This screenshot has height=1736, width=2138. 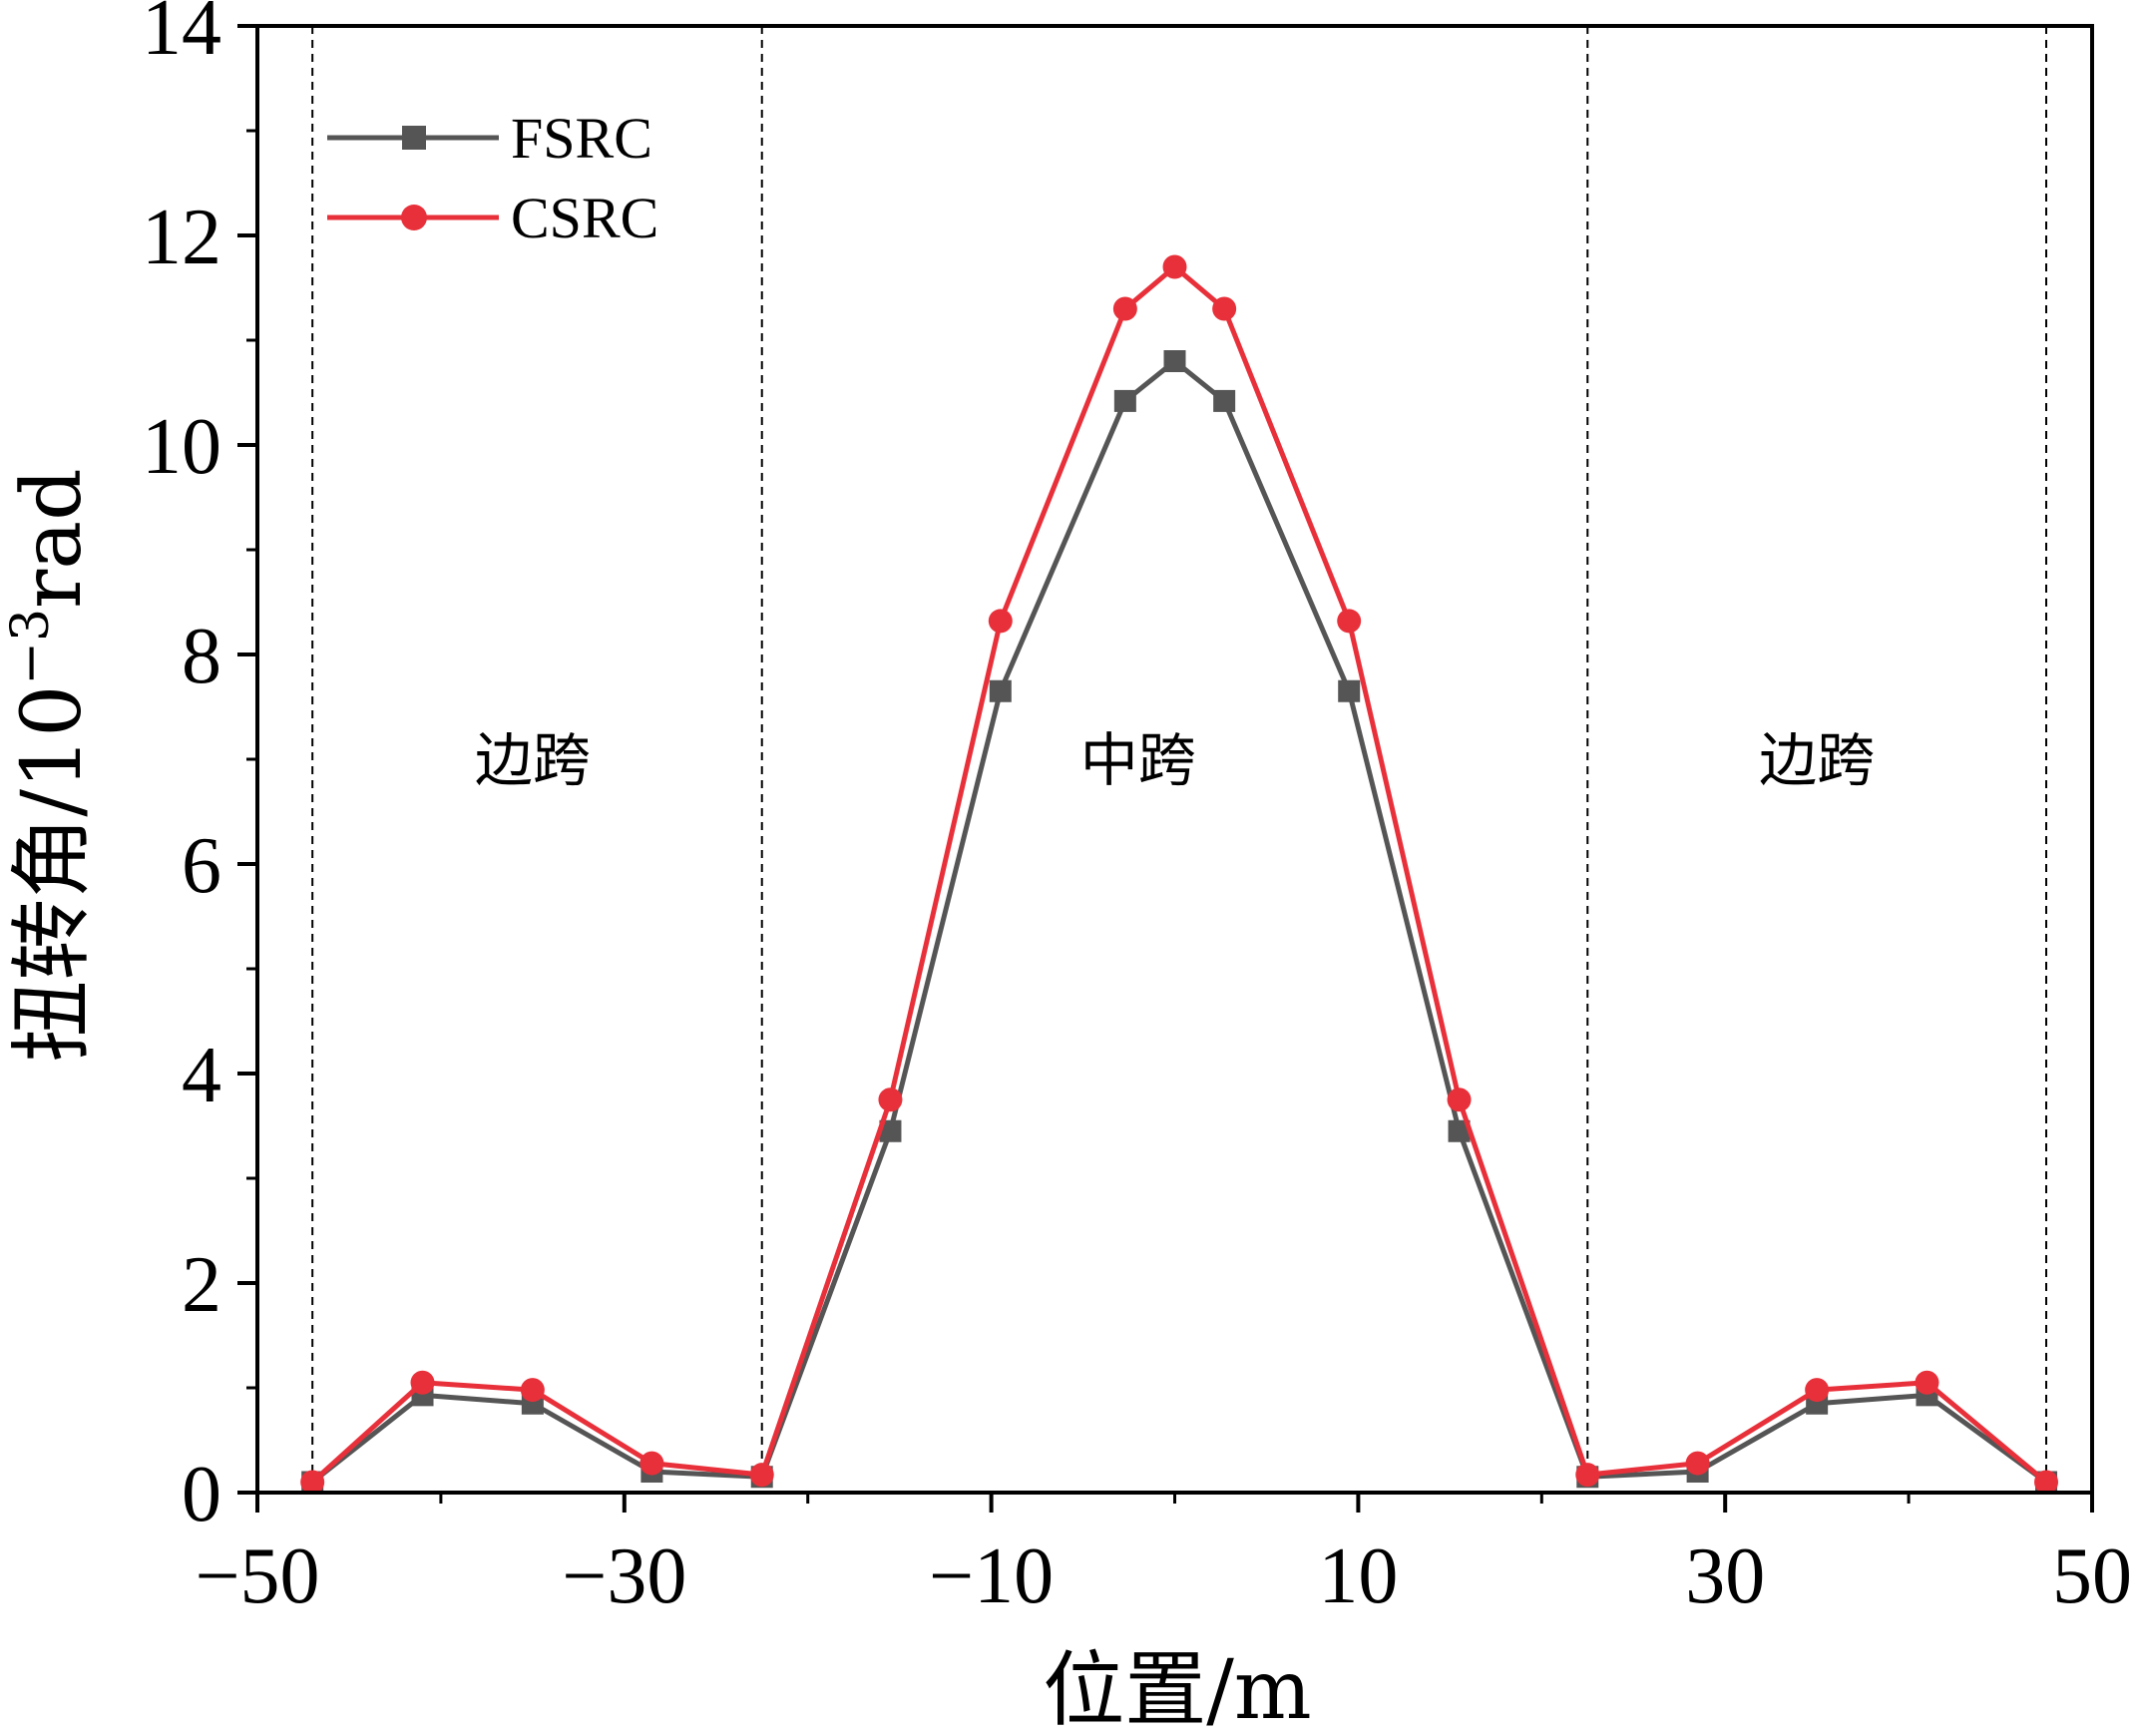 I want to click on x-axis-title: 位置/m, so click(x=1177, y=1689).